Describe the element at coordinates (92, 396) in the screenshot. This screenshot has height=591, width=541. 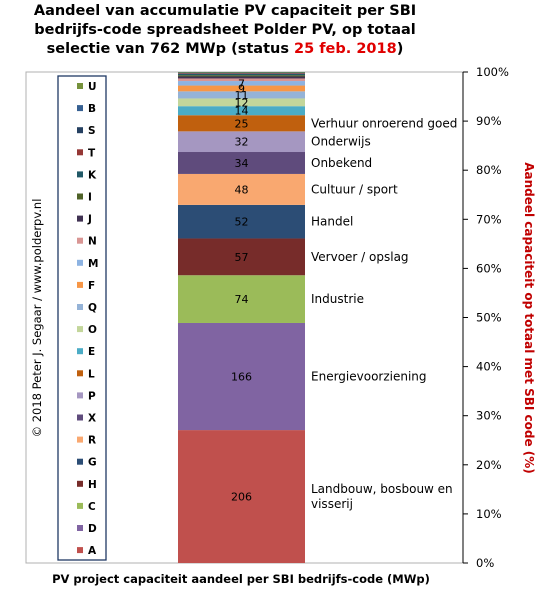
I see `legend-label-P: P` at that location.